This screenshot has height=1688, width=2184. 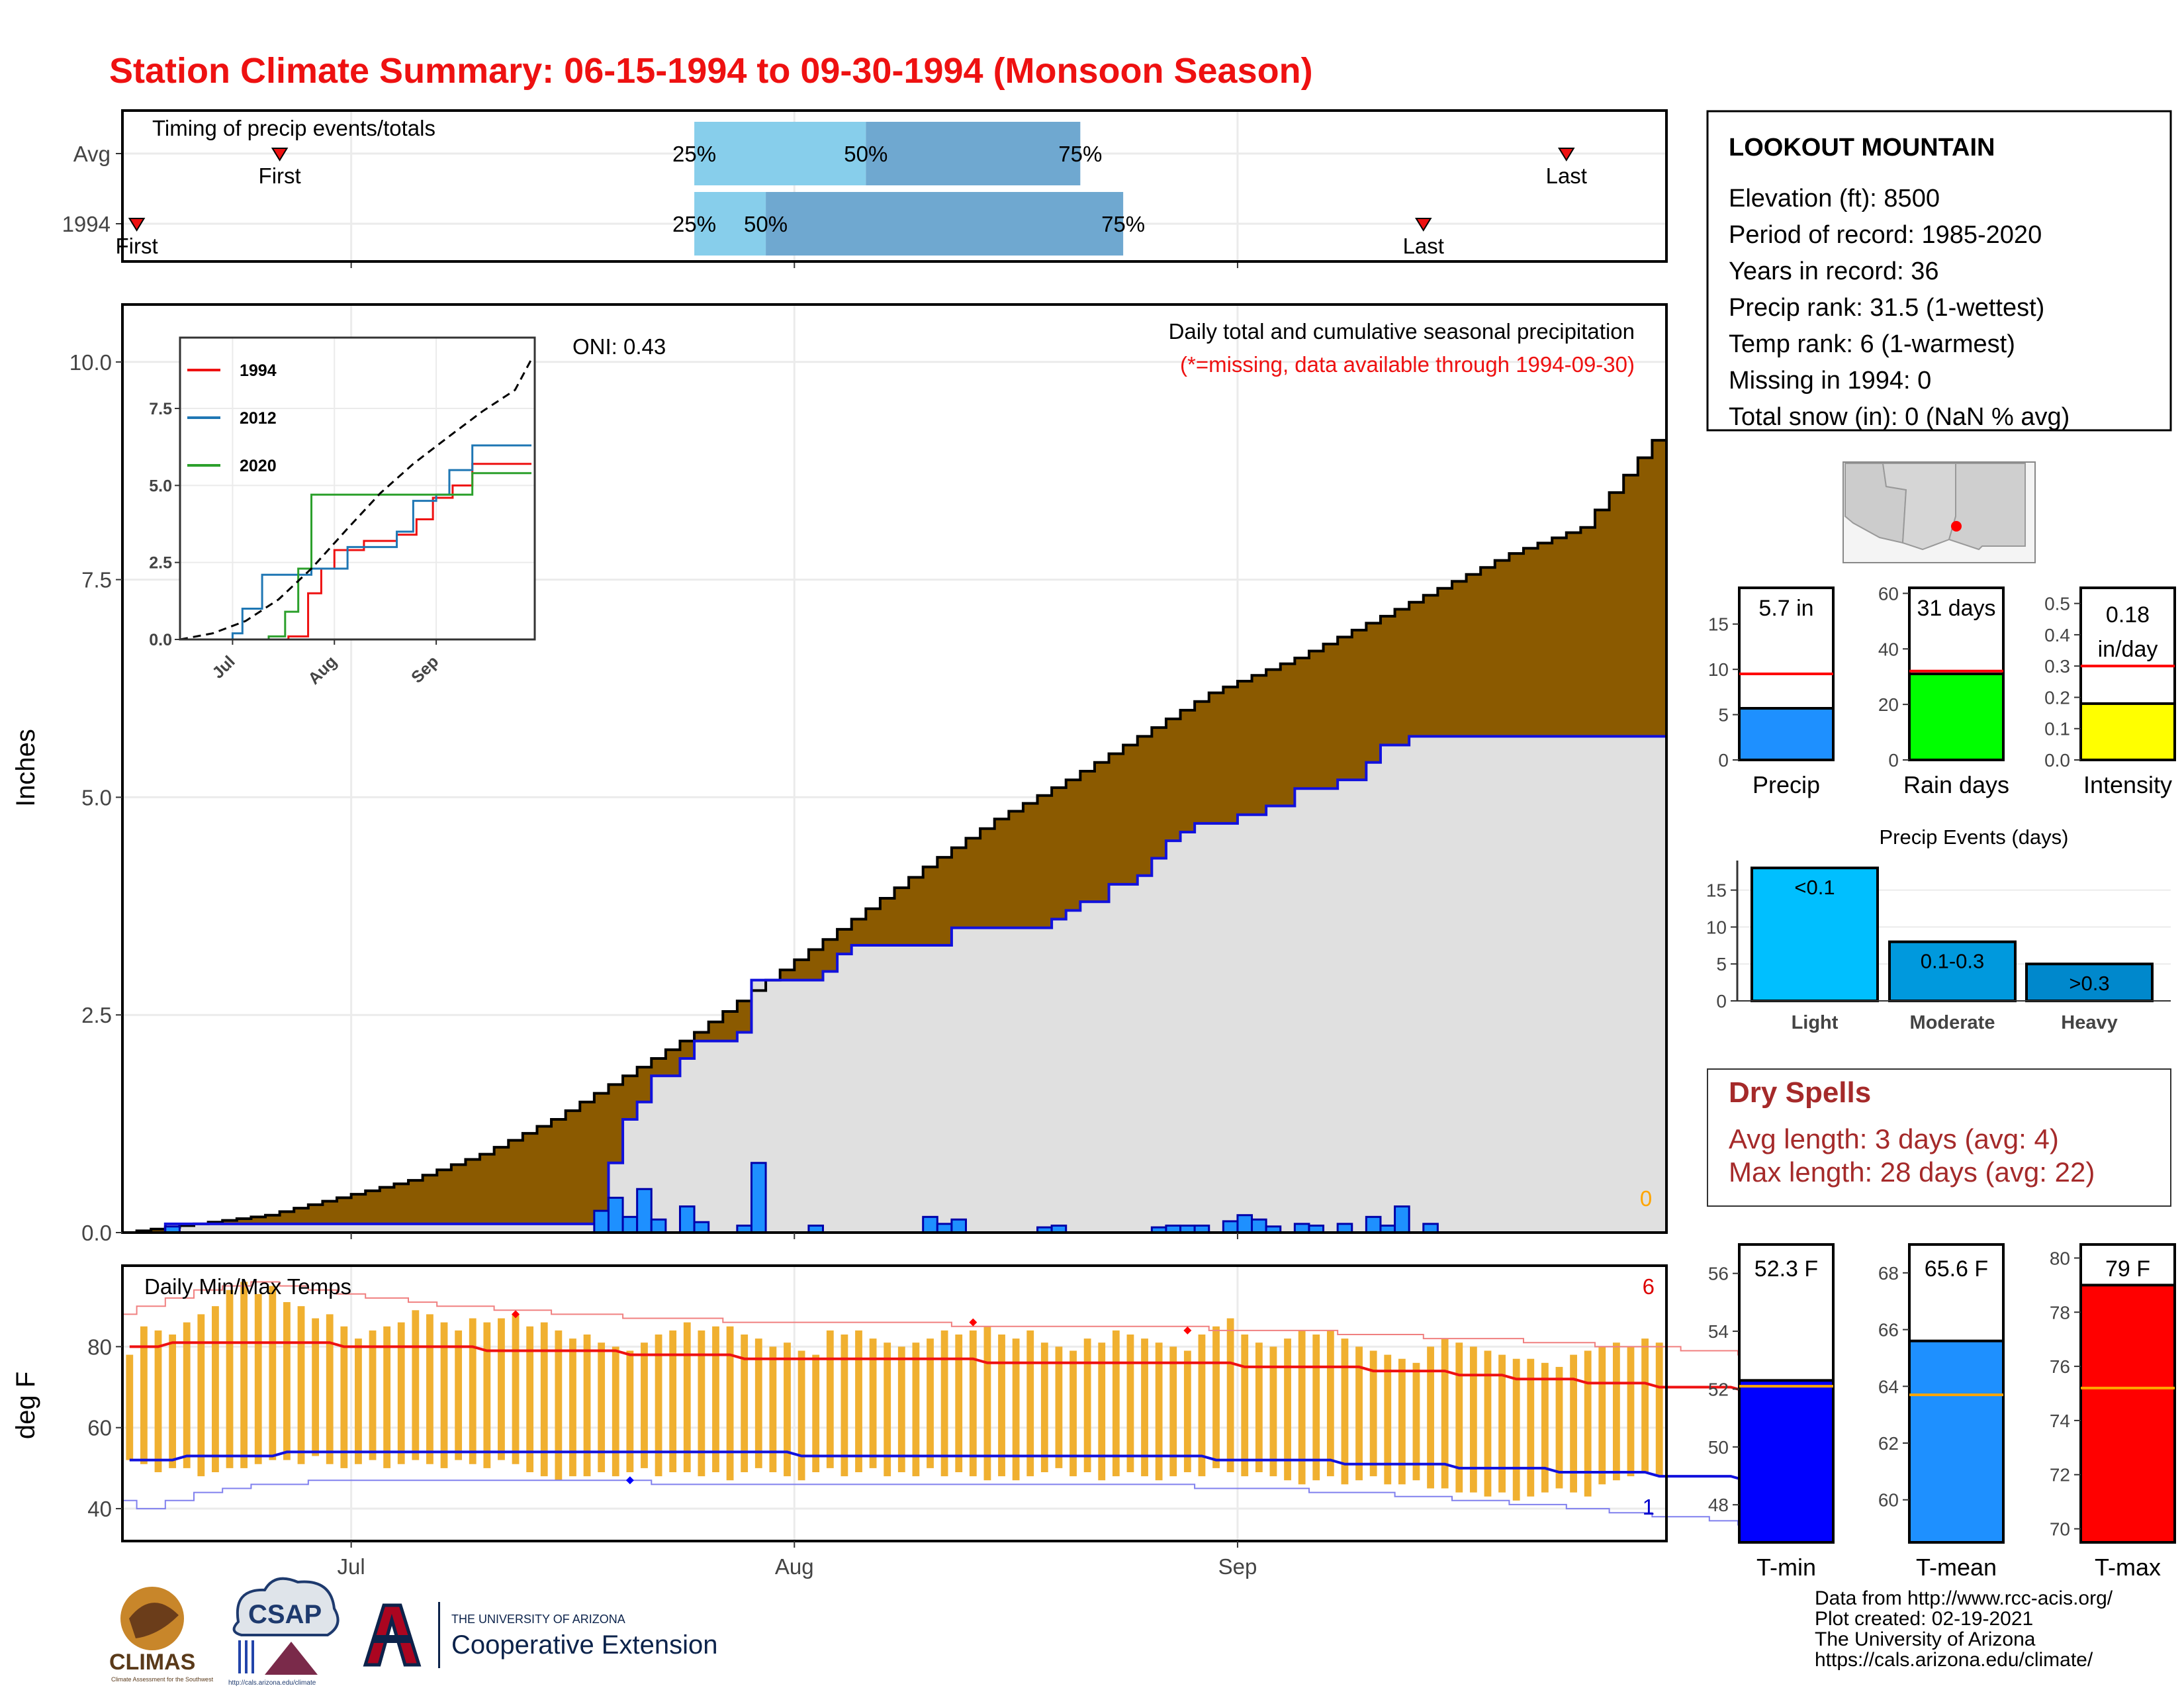 What do you see at coordinates (1834, 271) in the screenshot?
I see `station-line-years: Years in record: 36` at bounding box center [1834, 271].